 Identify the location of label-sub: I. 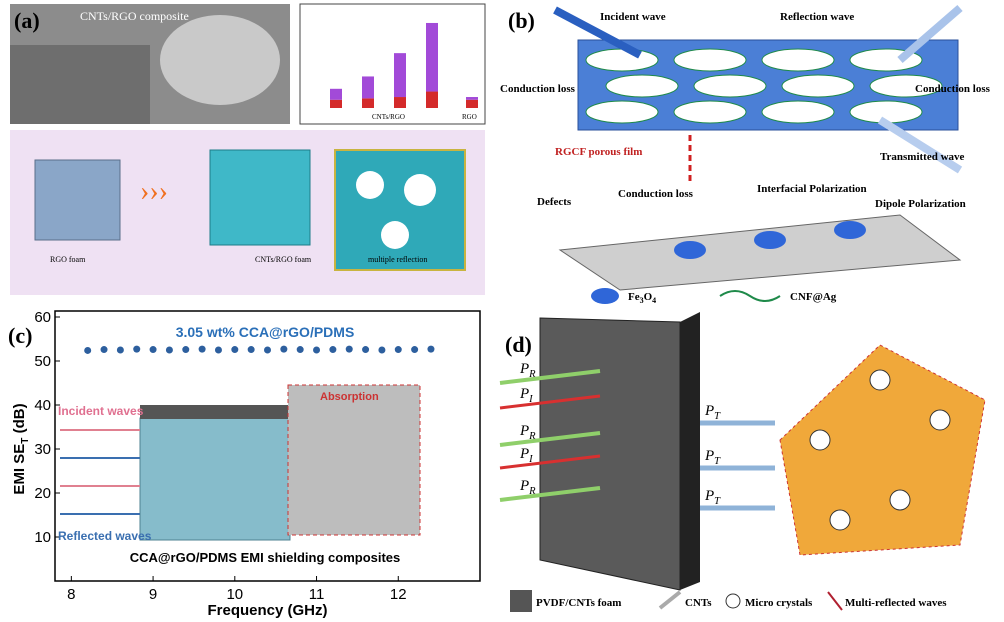
(530, 399).